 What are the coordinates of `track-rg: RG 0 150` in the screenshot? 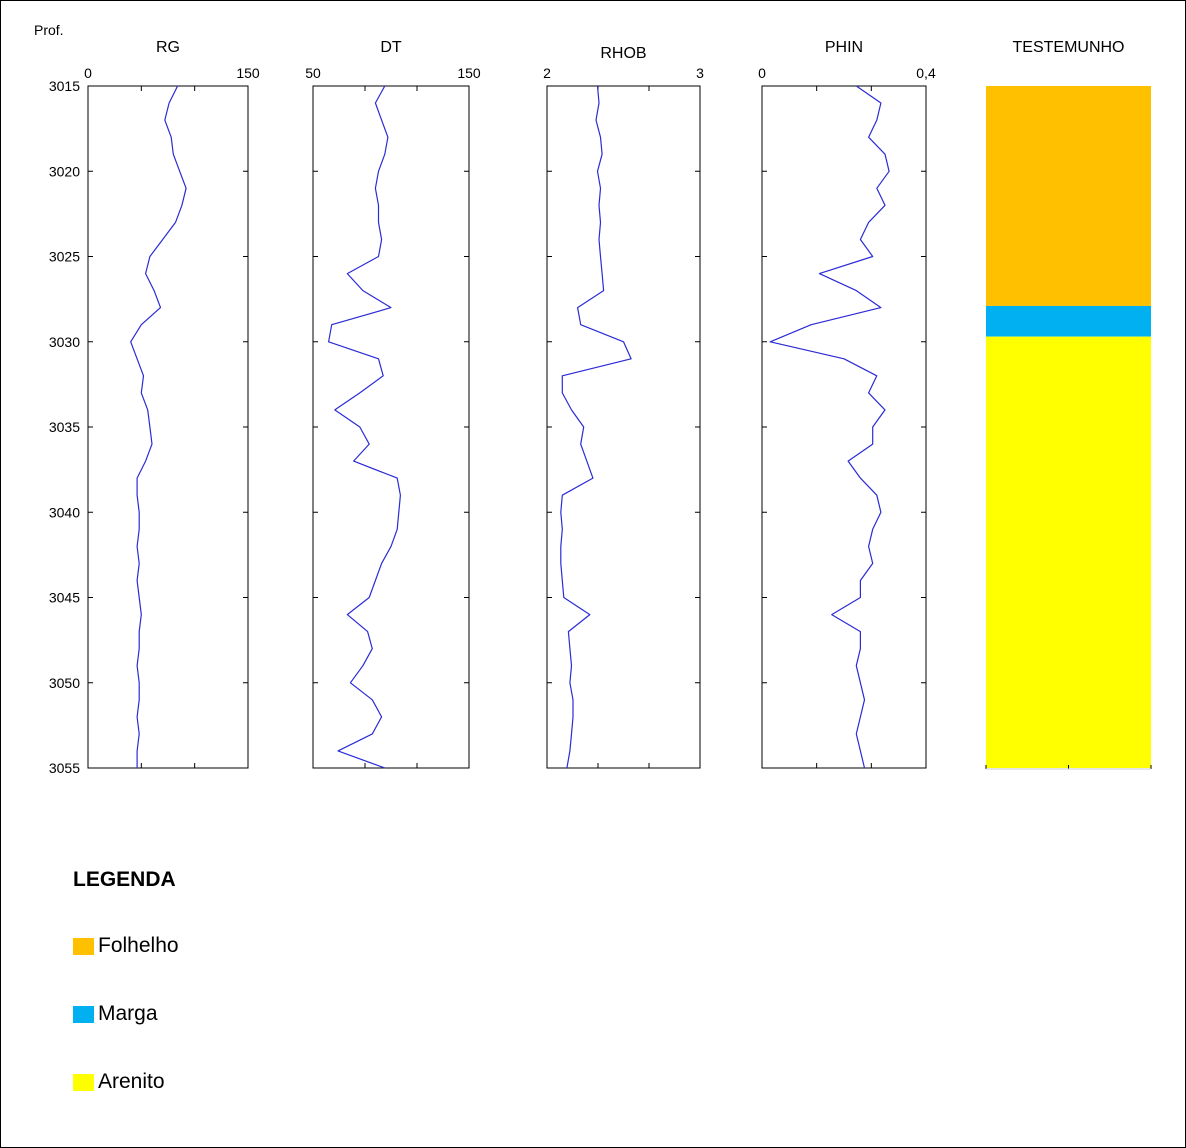 It's located at (172, 404).